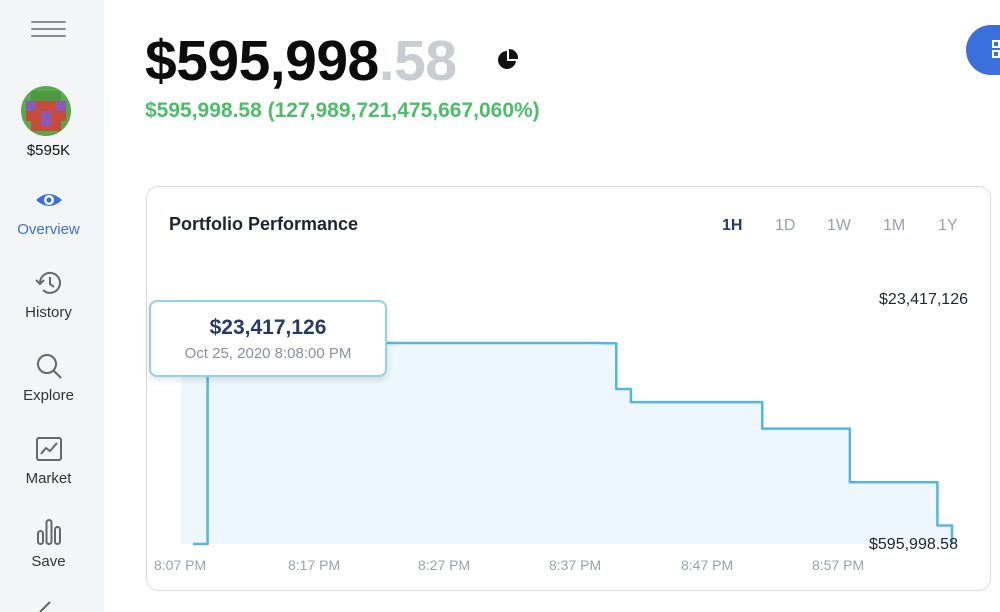 This screenshot has height=612, width=1000. I want to click on history-icon, so click(47, 282).